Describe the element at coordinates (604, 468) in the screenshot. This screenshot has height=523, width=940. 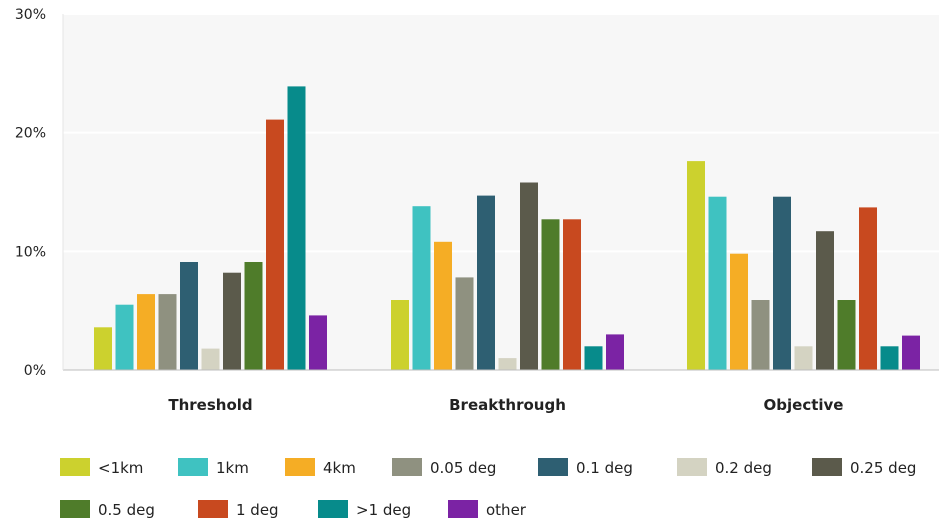
I see `legend-label: 0.1 deg` at that location.